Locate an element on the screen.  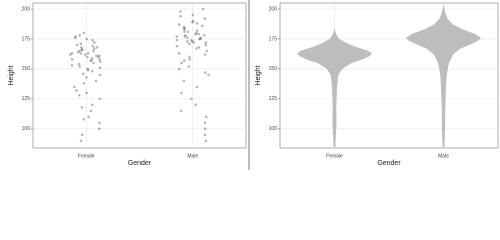
x-axis-title: Gender is located at coordinates (140, 163).